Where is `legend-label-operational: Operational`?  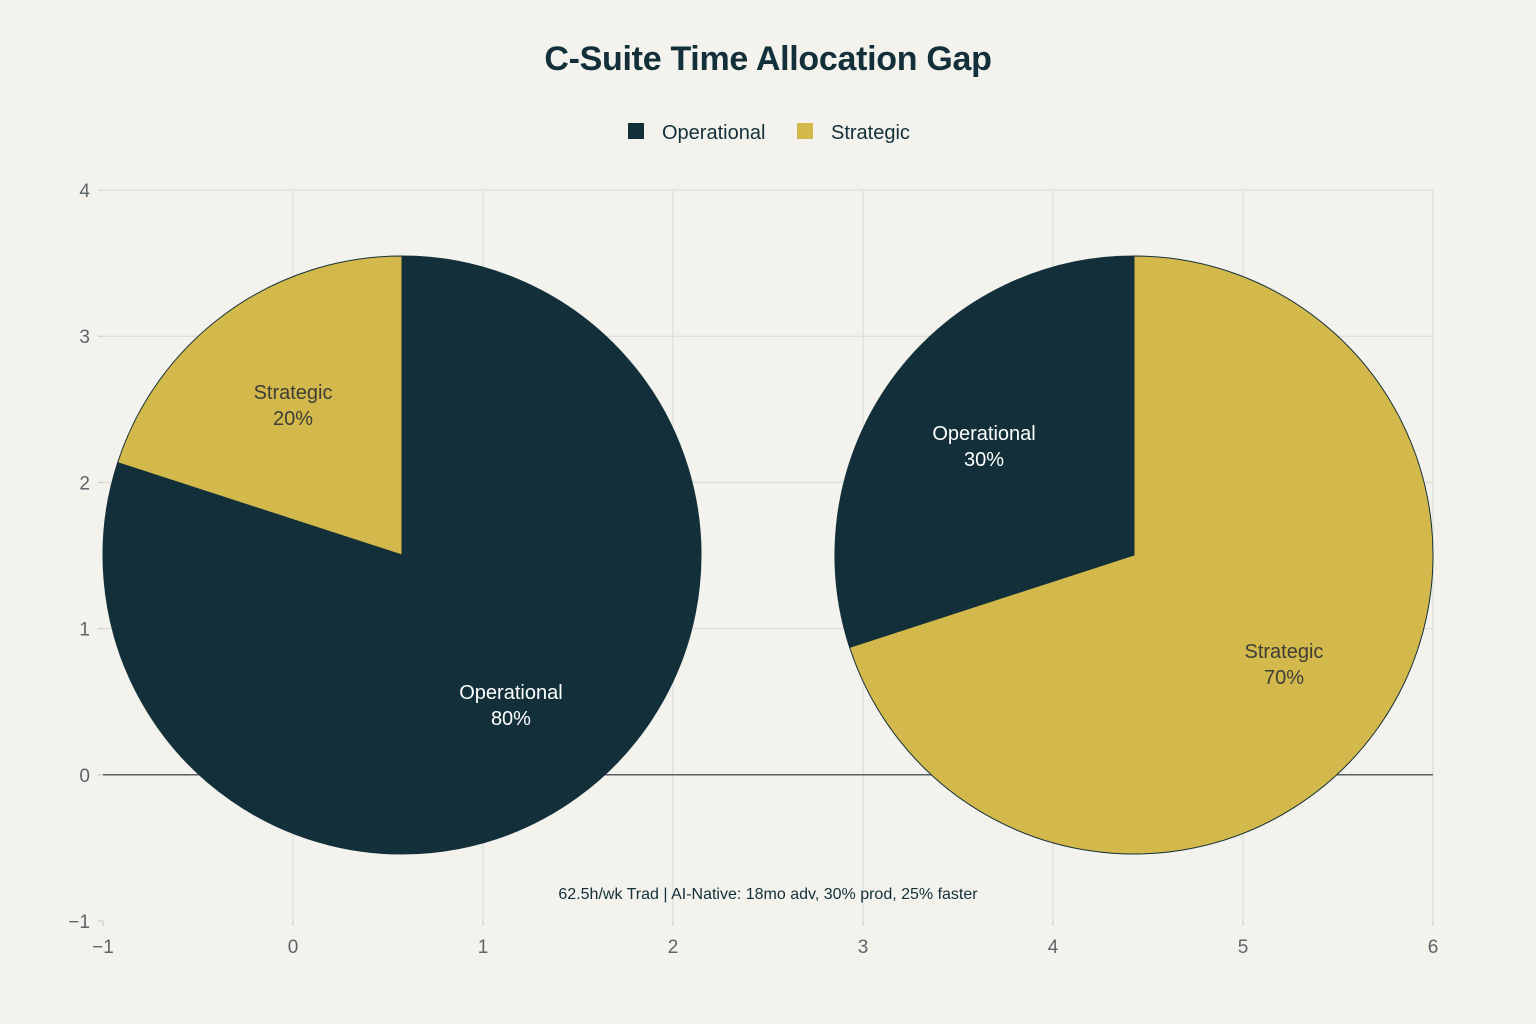 legend-label-operational: Operational is located at coordinates (713, 133).